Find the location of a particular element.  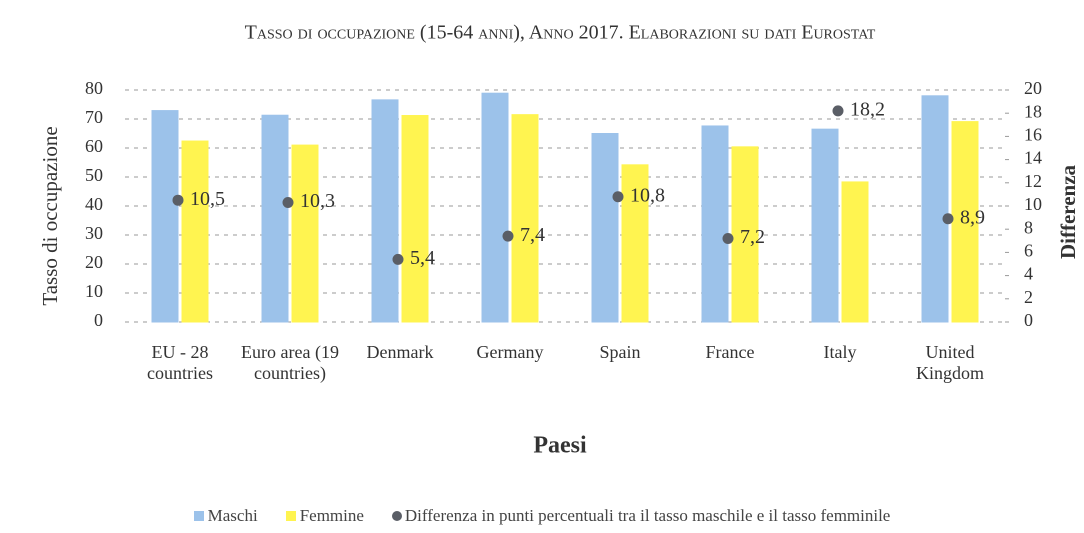

y2-tick-label: 6 is located at coordinates (1028, 251).